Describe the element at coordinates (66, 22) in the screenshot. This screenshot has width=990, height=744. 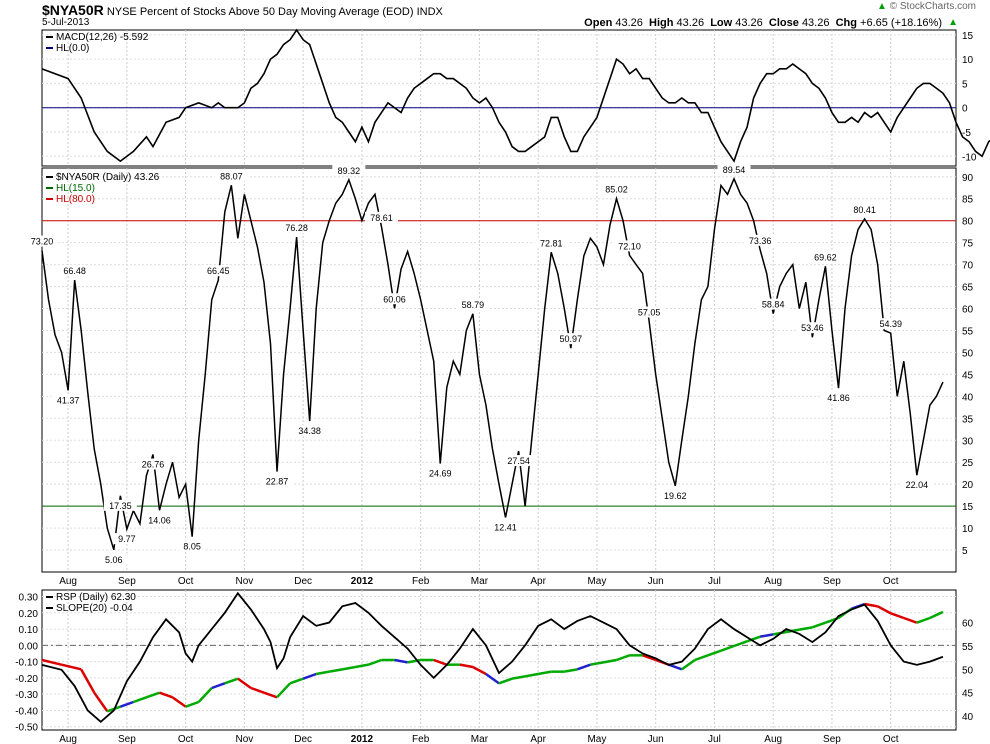
I see `chart-date: 5-Jul-2013` at that location.